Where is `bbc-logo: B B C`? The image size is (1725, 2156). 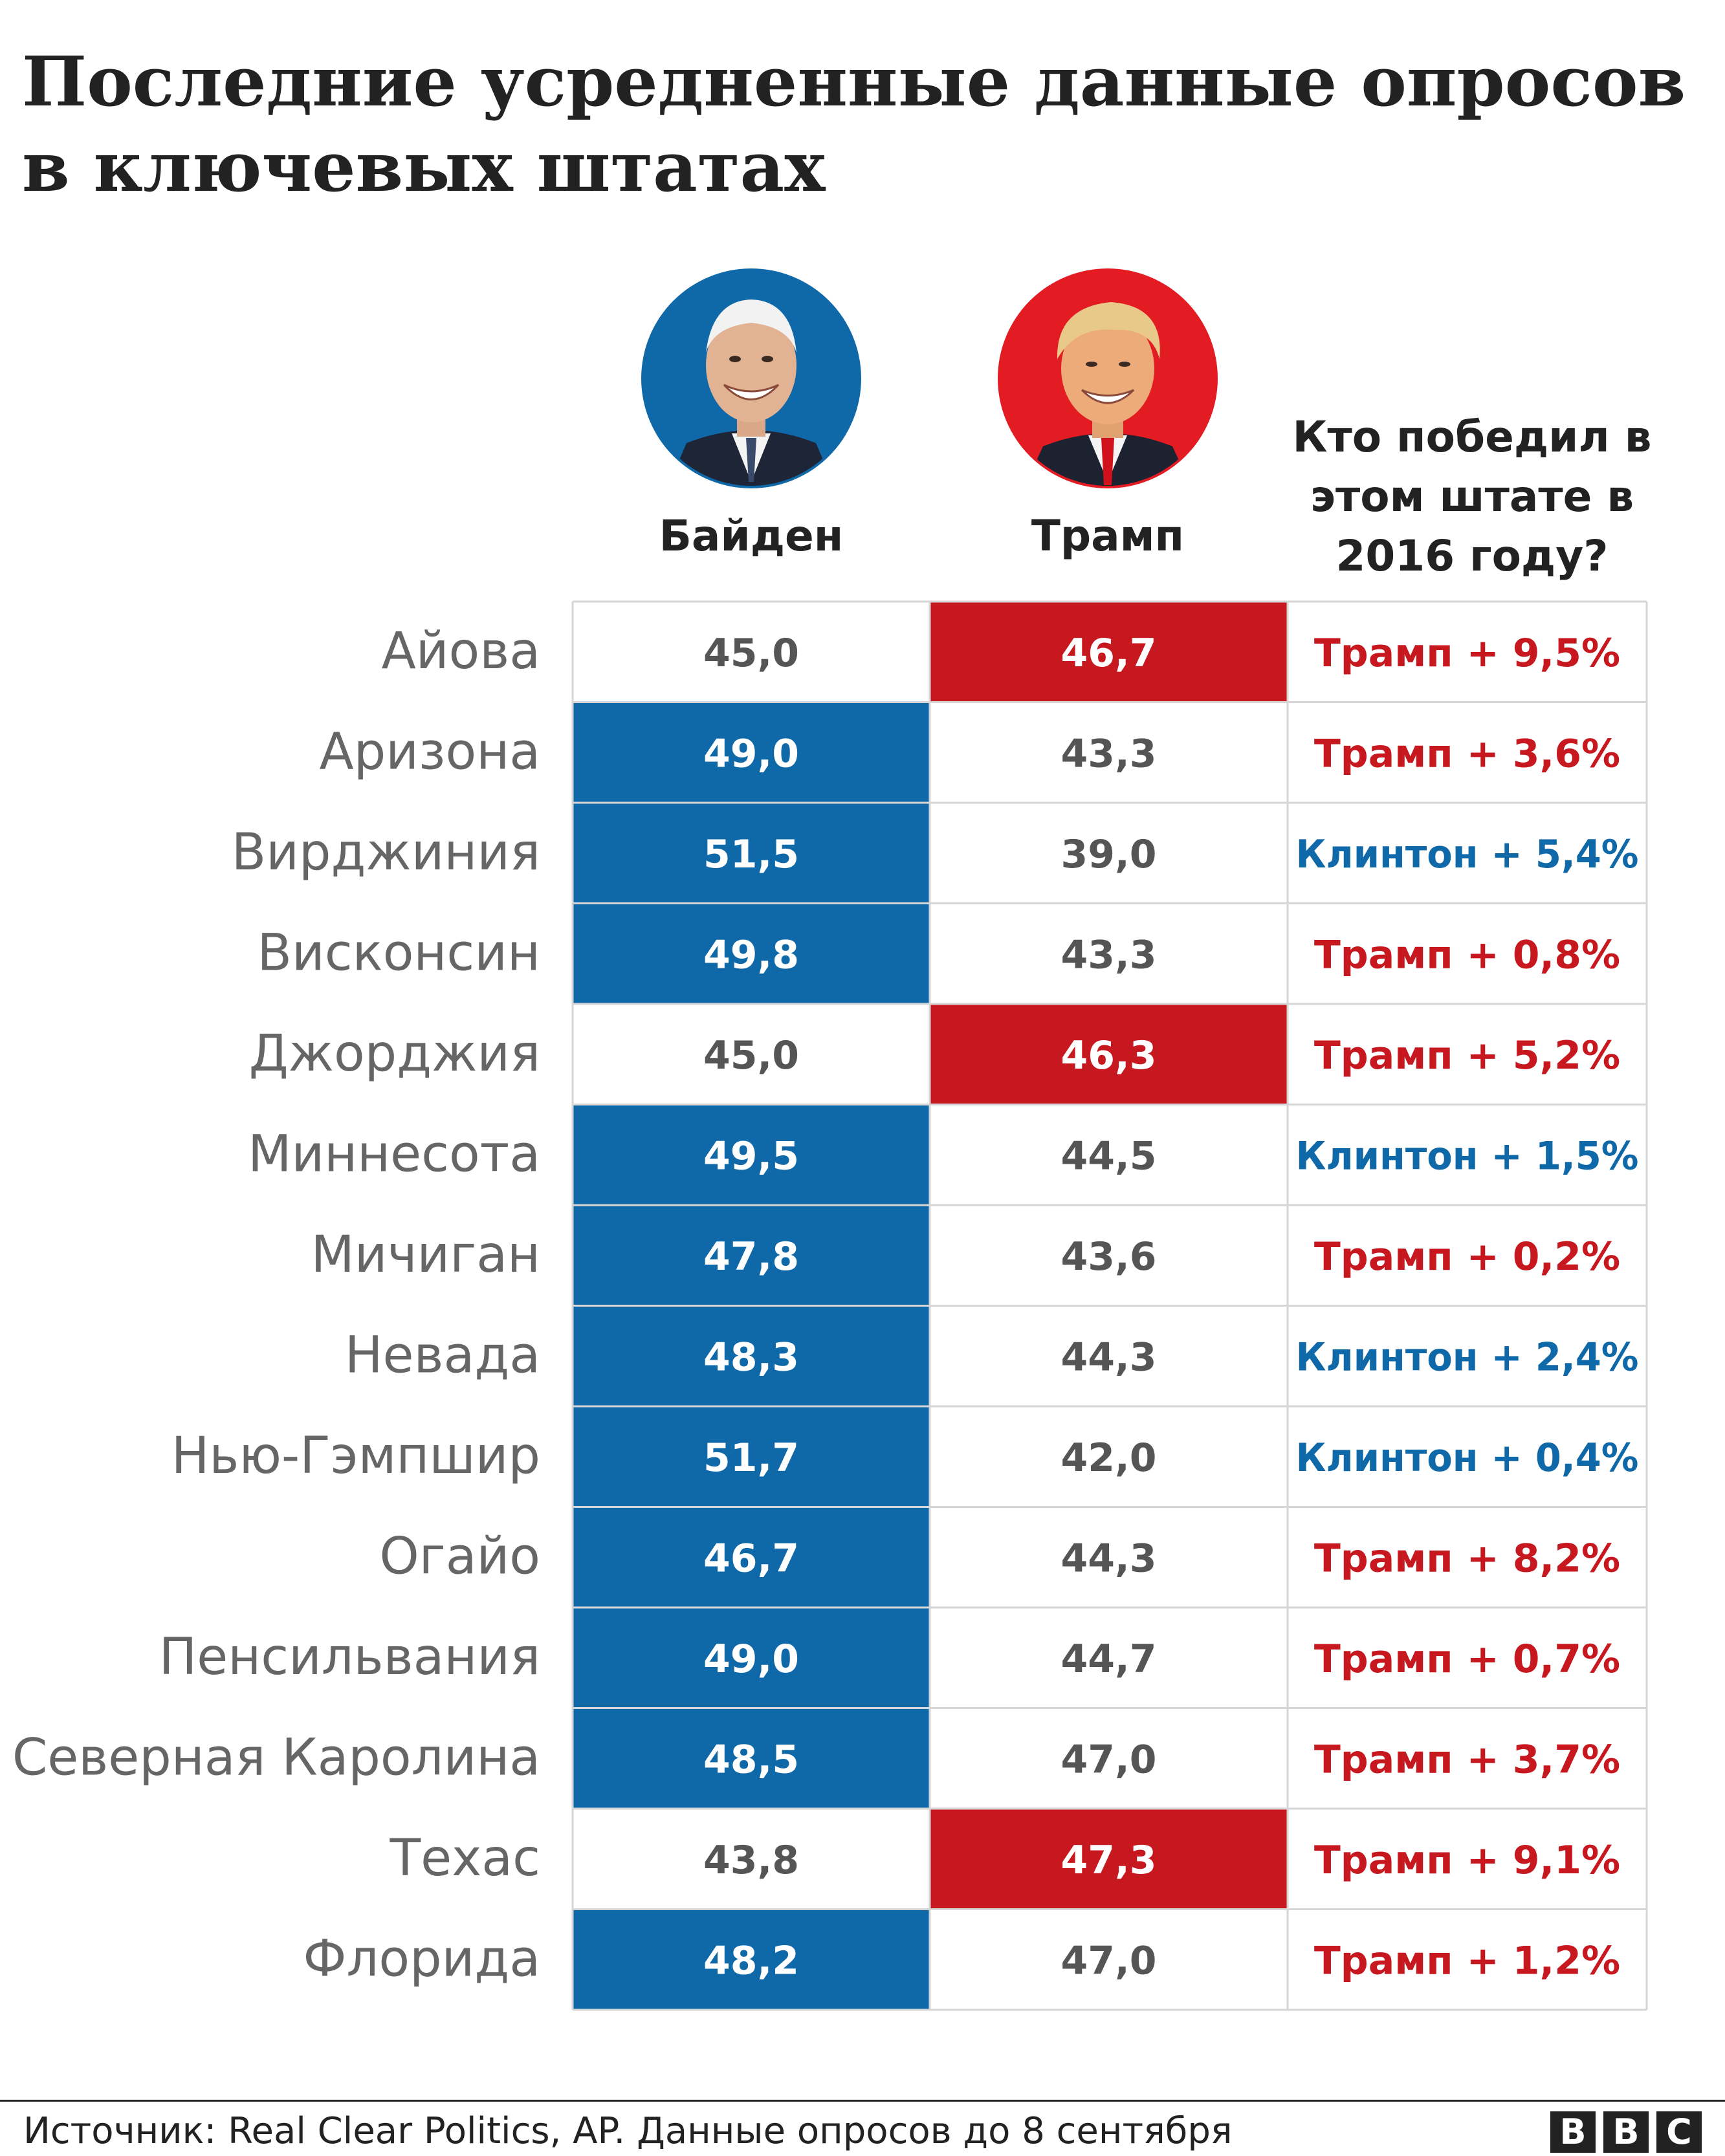
bbc-logo: B B C is located at coordinates (1626, 2132).